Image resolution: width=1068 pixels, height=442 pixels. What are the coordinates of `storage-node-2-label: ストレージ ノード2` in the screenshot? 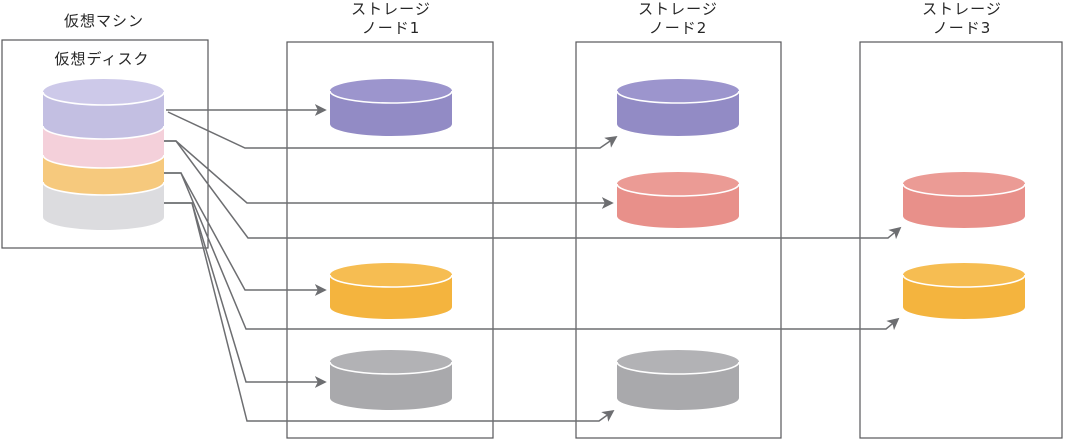 It's located at (678, 18).